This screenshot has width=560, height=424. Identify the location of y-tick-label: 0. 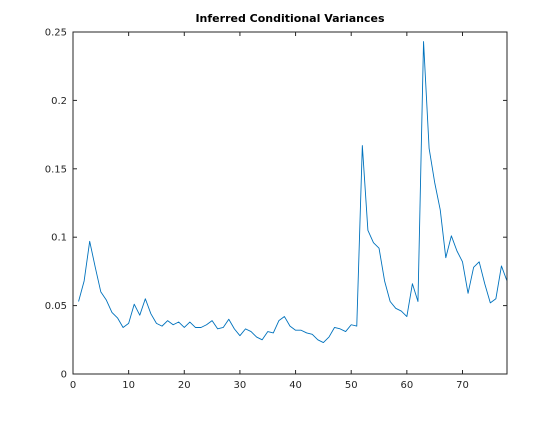
(64, 375).